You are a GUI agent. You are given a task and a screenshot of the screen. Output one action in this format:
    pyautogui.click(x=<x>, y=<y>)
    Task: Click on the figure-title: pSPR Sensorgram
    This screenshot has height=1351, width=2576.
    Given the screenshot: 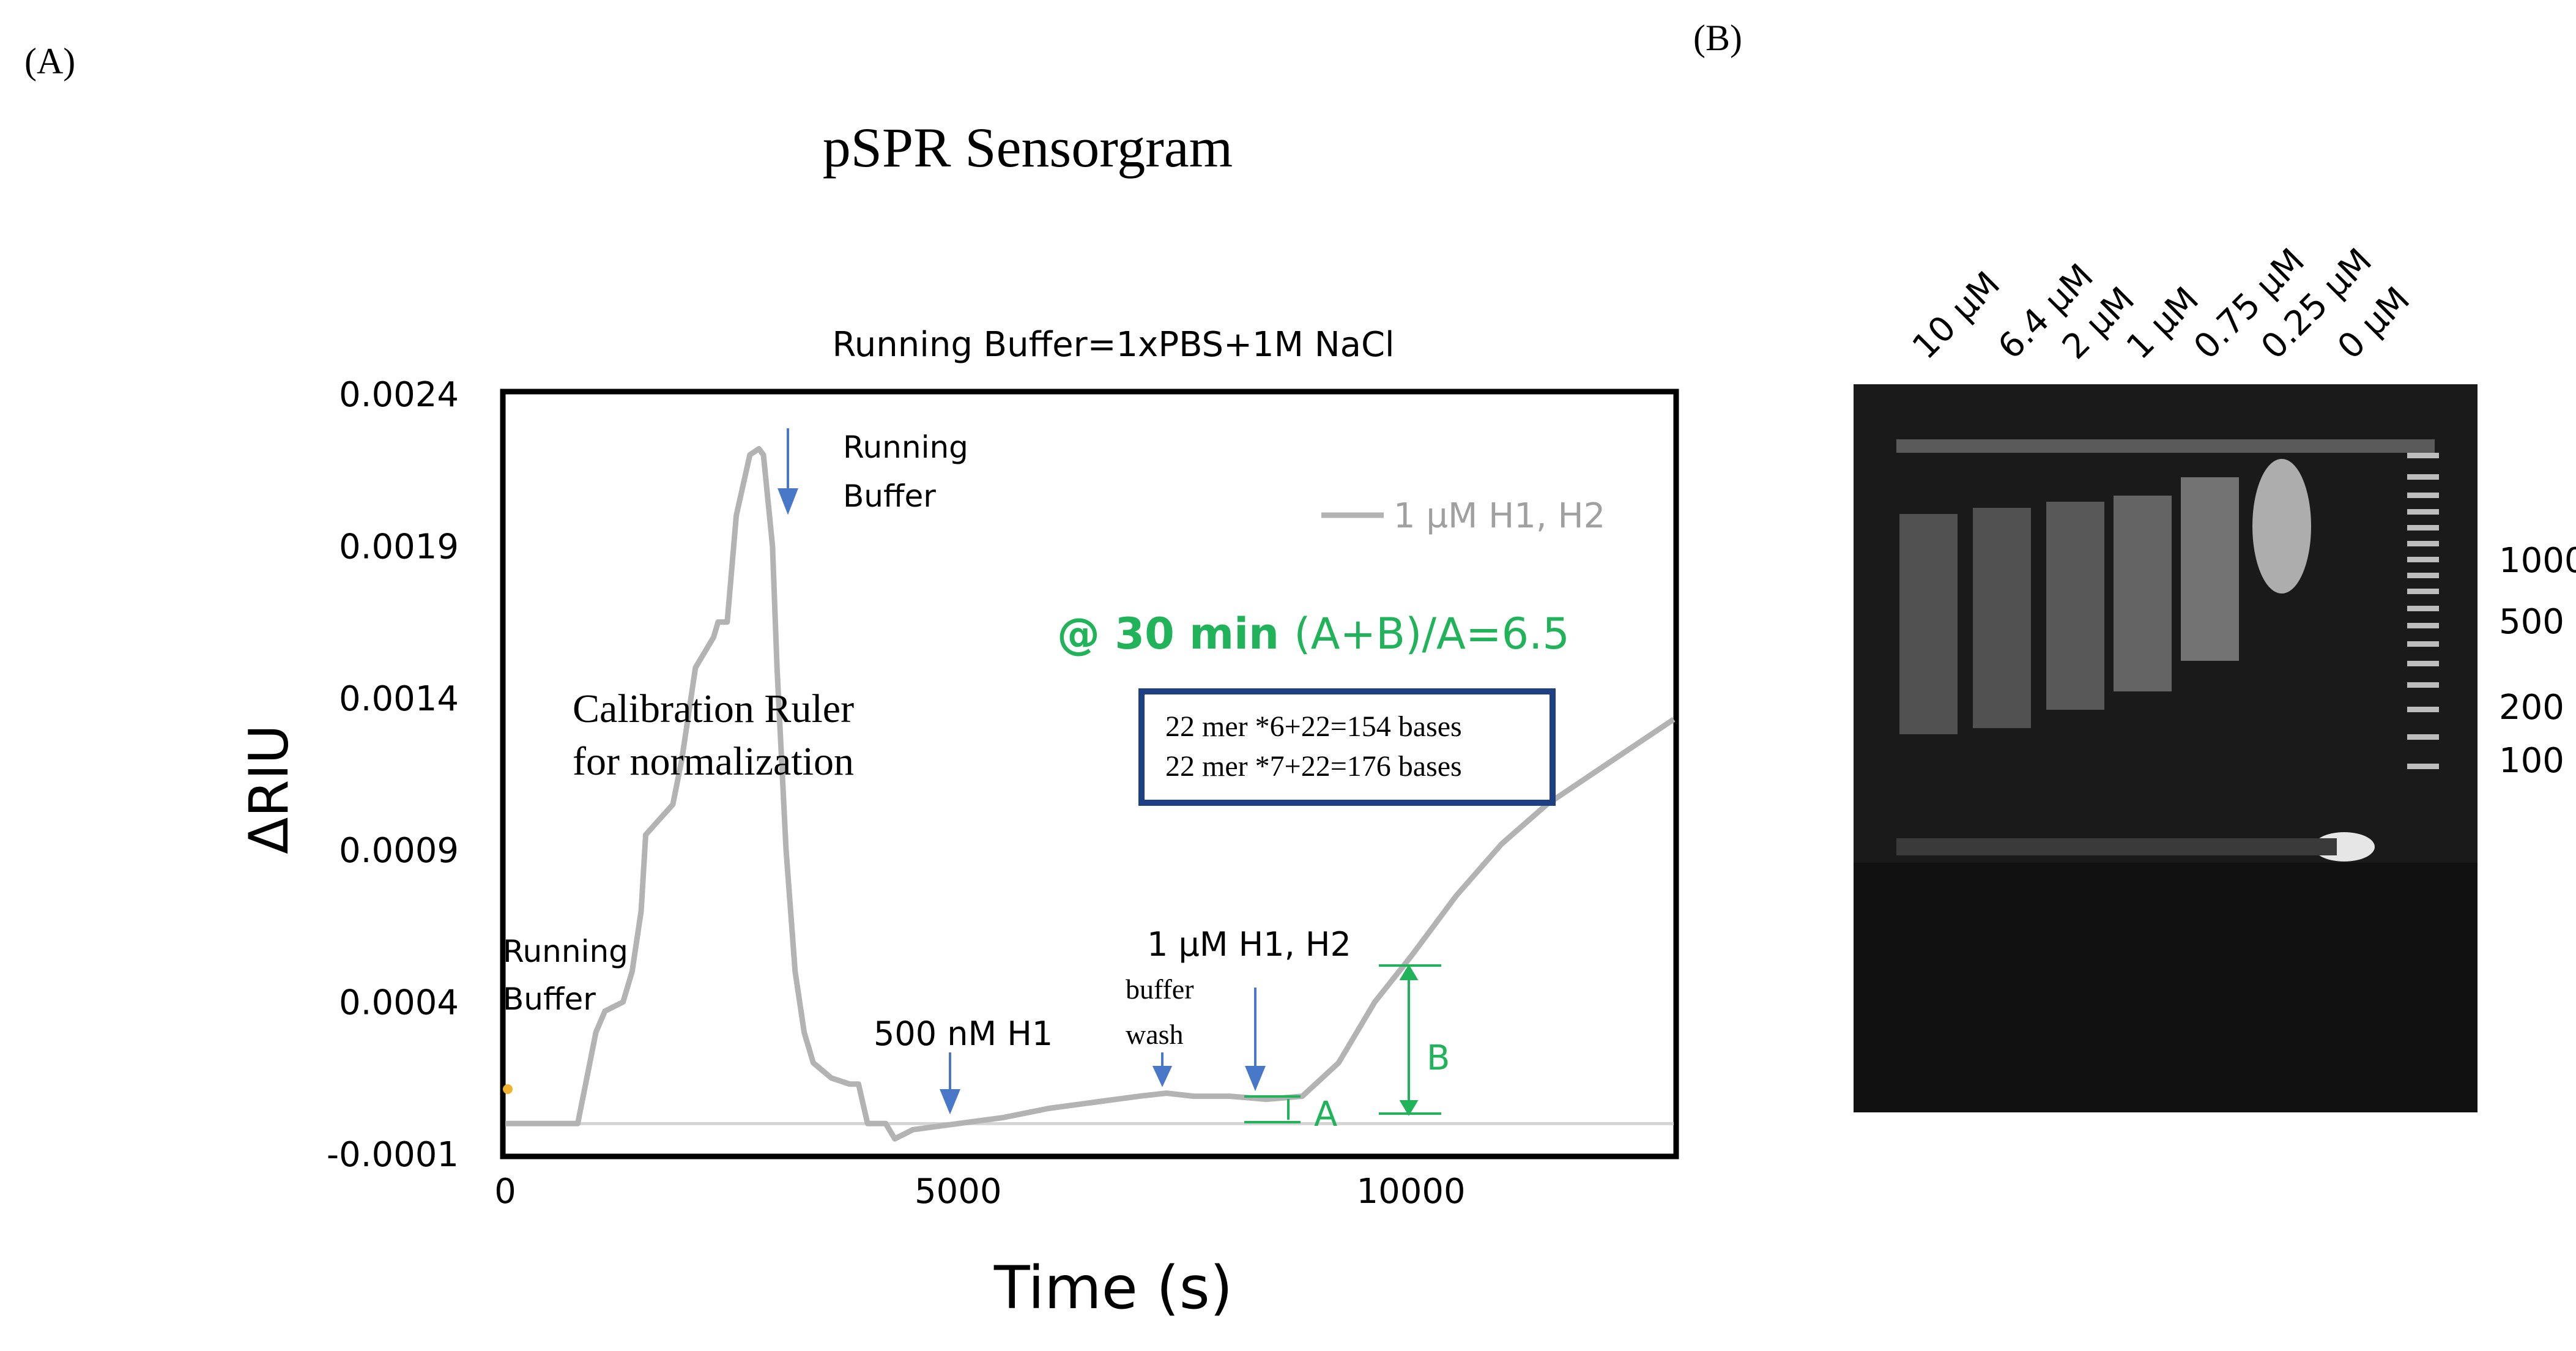 What is the action you would take?
    pyautogui.click(x=1028, y=147)
    